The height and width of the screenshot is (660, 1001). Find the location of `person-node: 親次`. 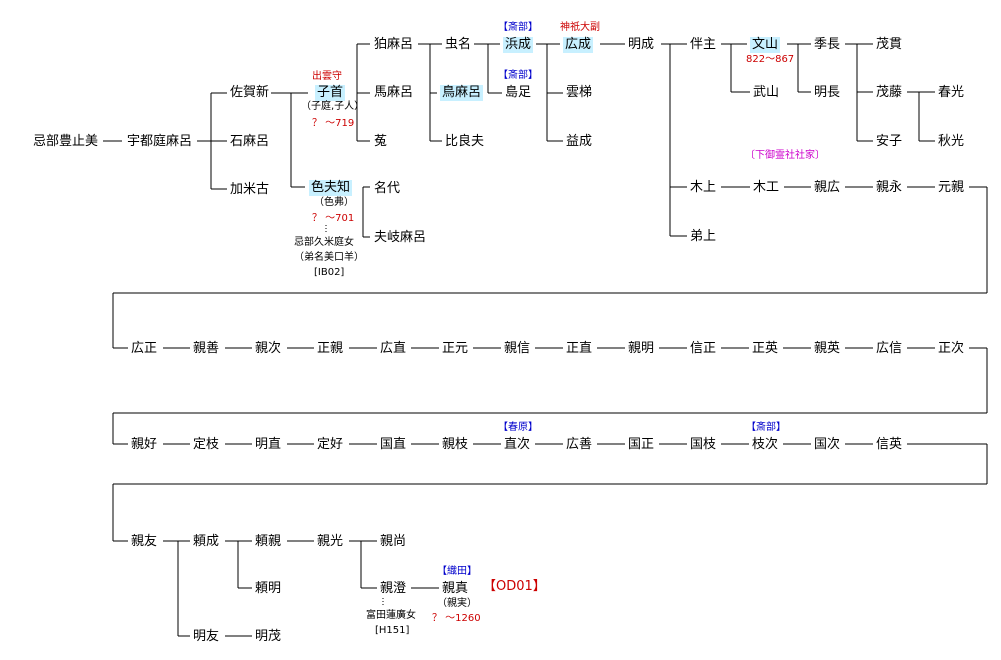

person-node: 親次 is located at coordinates (268, 348).